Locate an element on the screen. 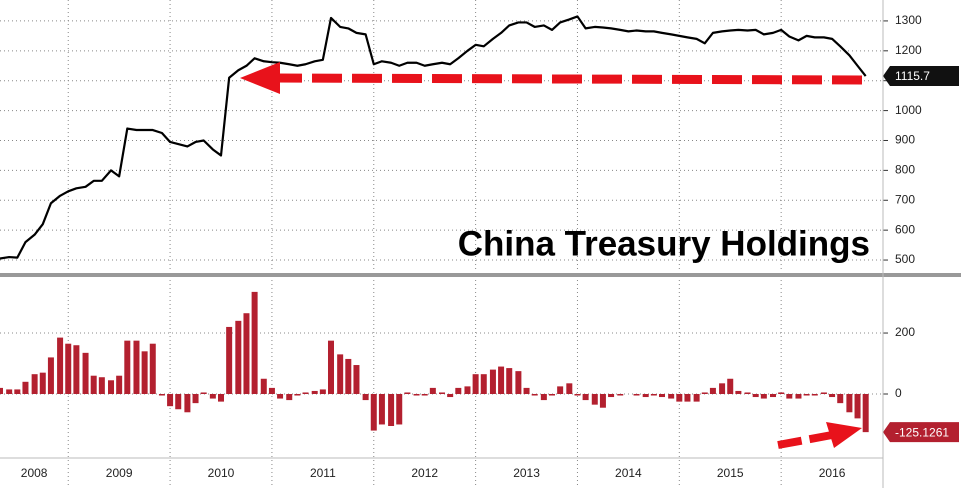 This screenshot has height=488, width=961. last-value-label: 1115.7 is located at coordinates (912, 76).